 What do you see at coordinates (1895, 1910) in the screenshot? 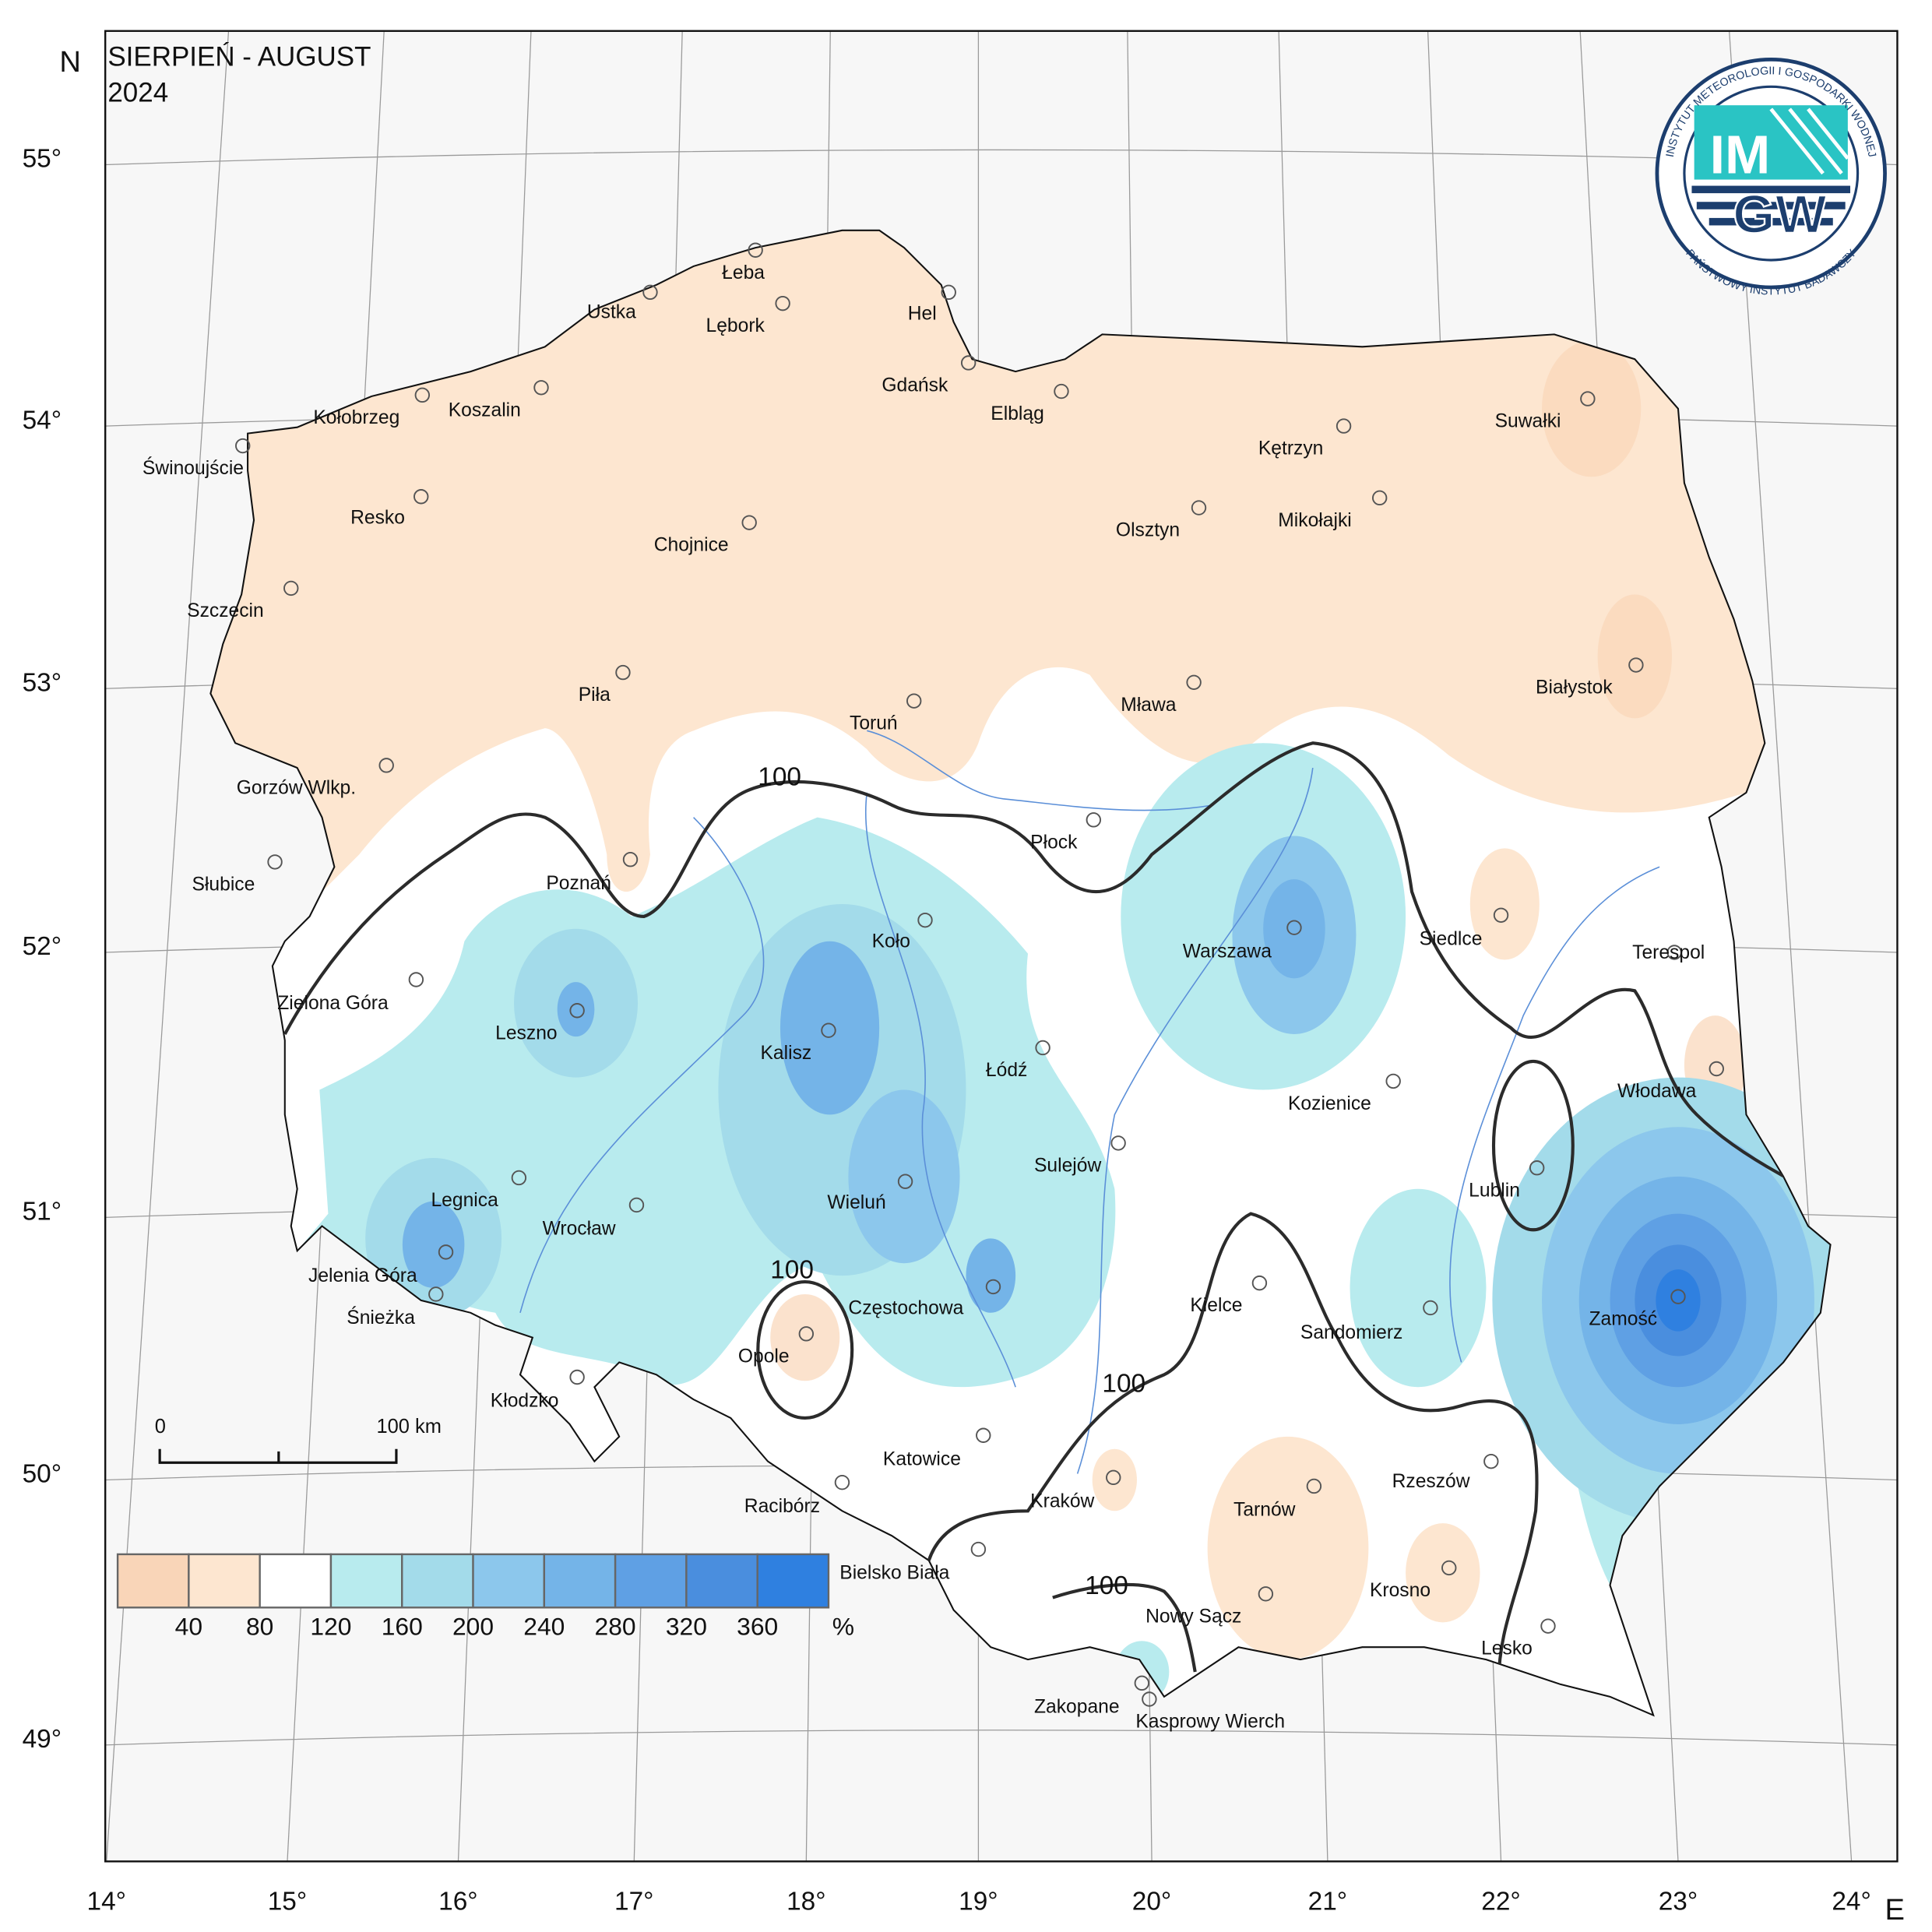
I see `east-label: E` at bounding box center [1895, 1910].